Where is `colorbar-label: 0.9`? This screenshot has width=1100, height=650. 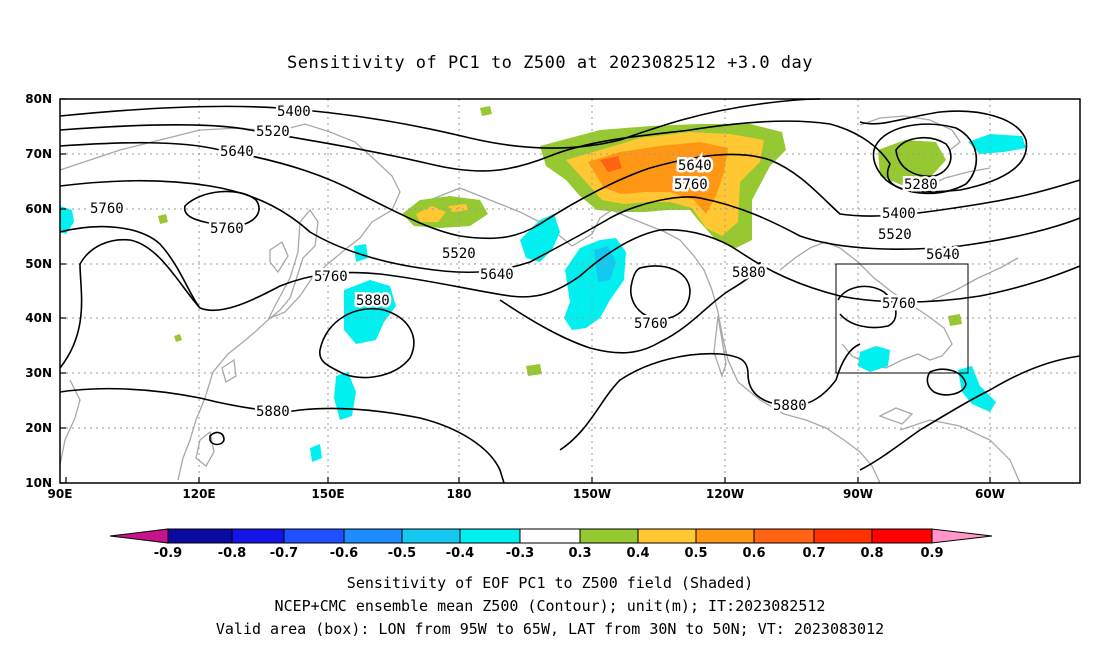 colorbar-label: 0.9 is located at coordinates (931, 553).